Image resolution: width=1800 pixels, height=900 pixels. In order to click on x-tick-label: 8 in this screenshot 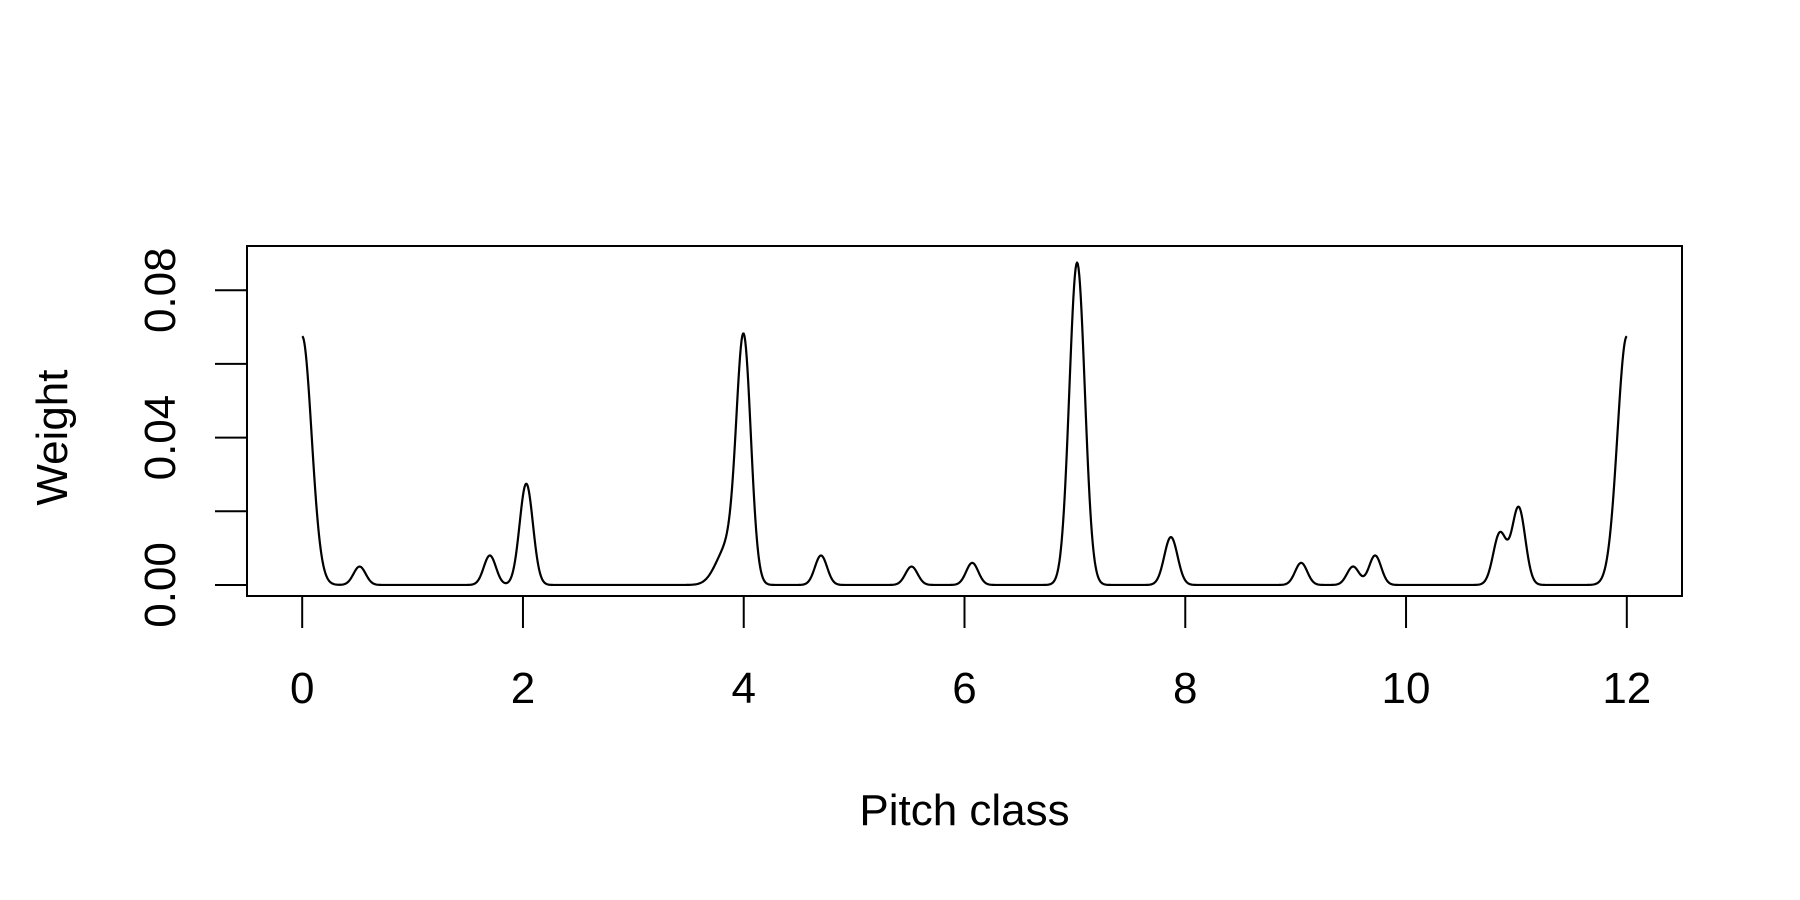, I will do `click(1185, 688)`.